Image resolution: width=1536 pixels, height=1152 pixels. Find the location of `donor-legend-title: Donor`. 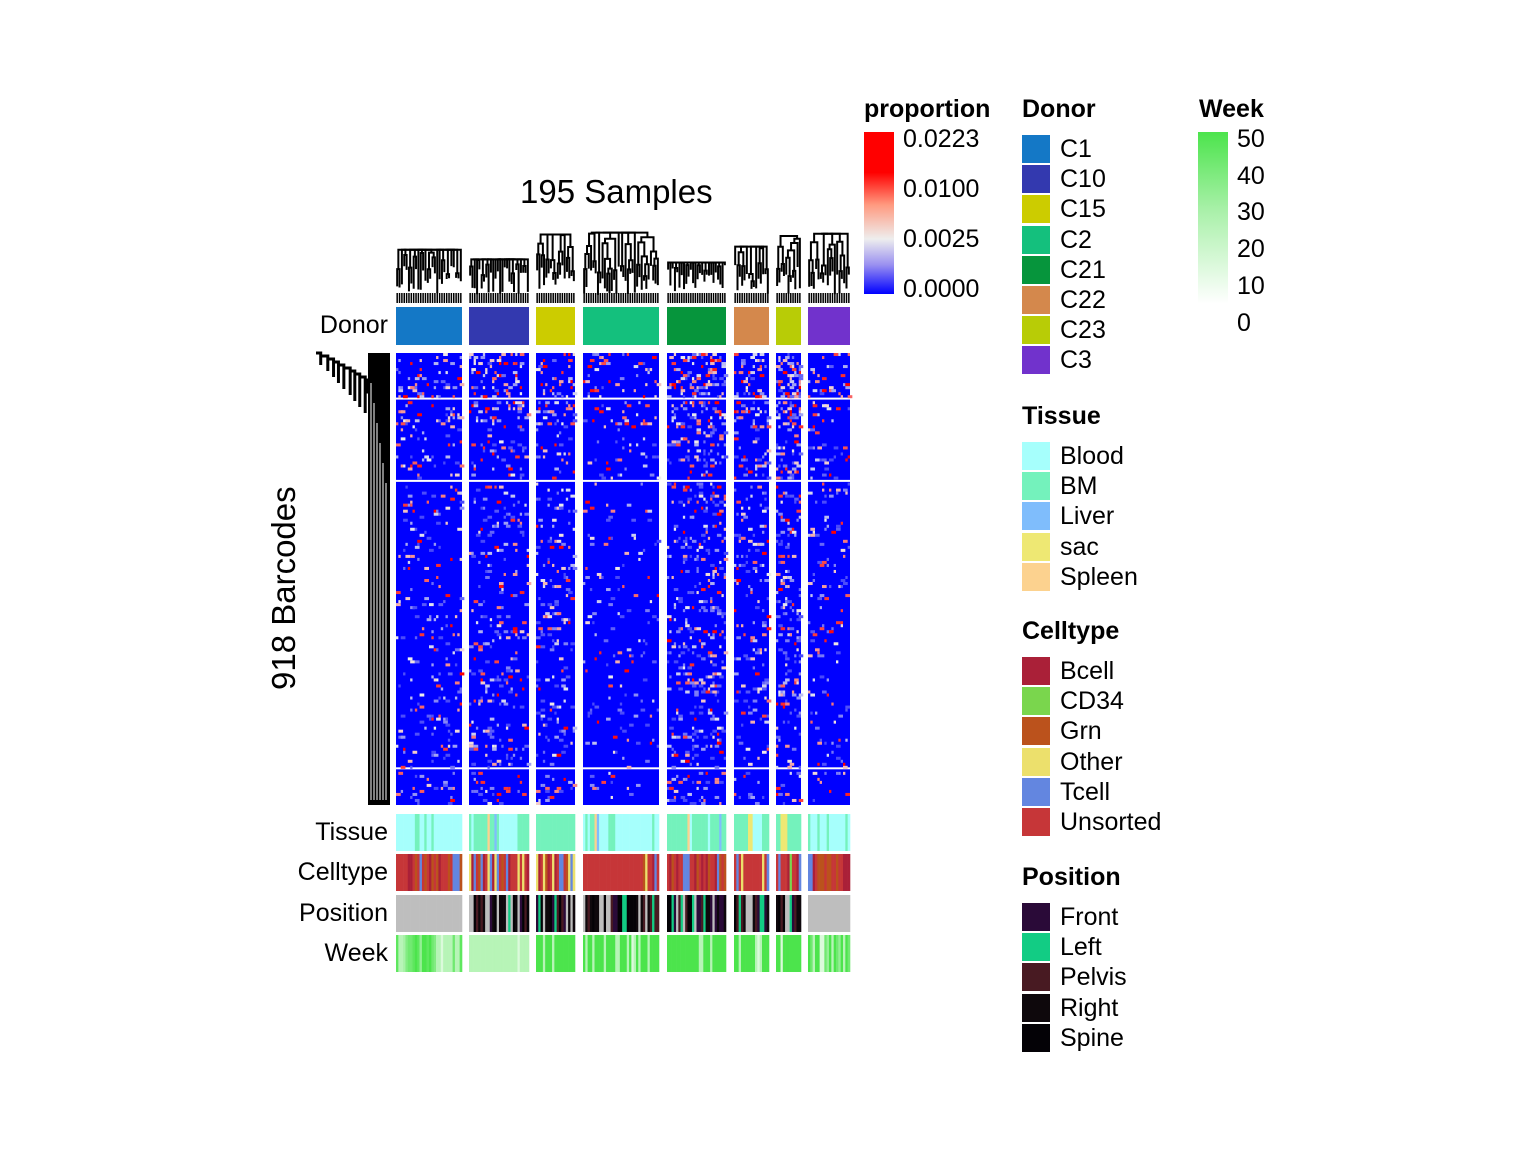

donor-legend-title: Donor is located at coordinates (1059, 109).